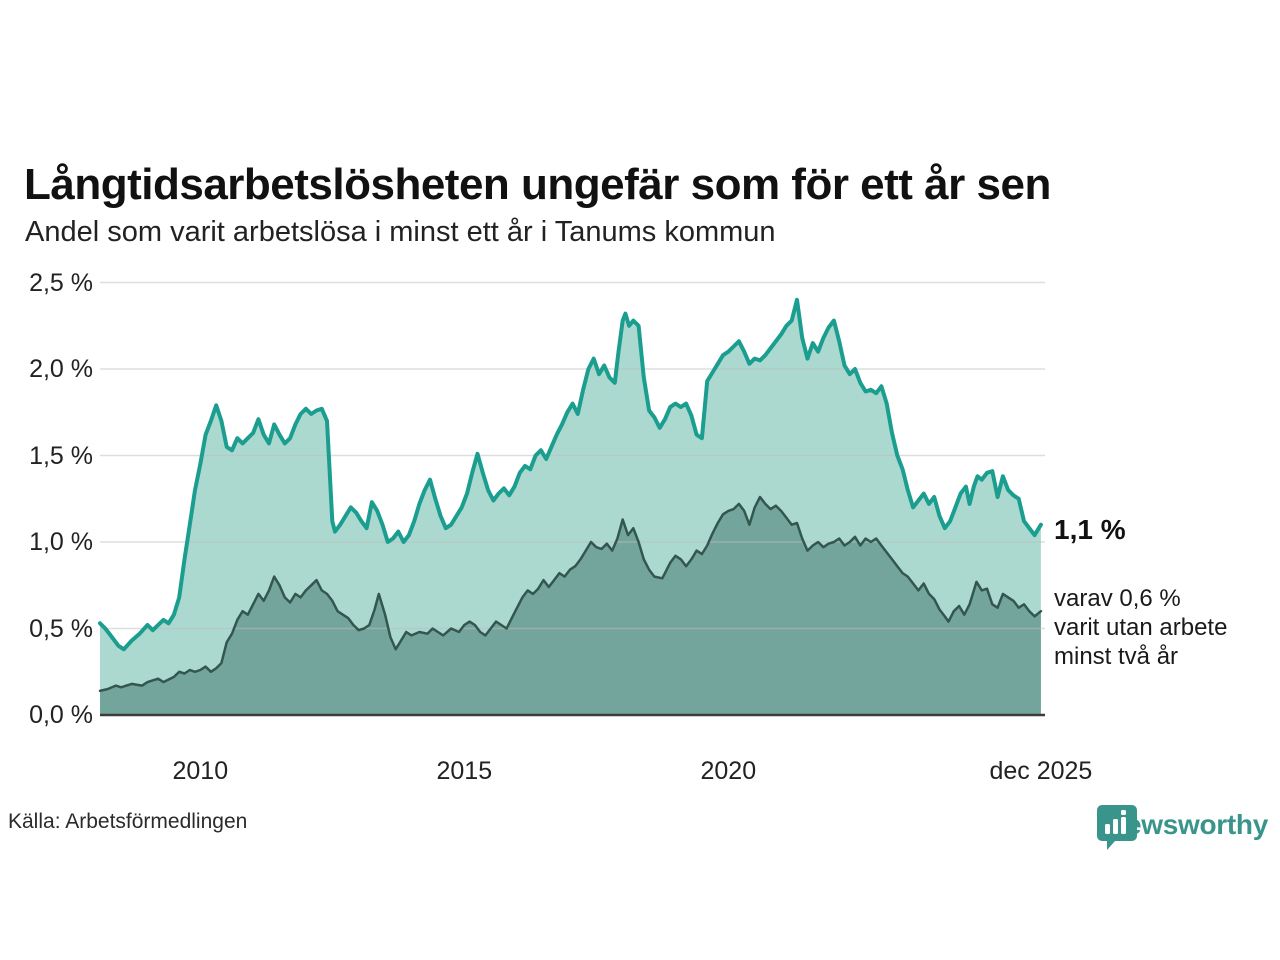  Describe the element at coordinates (1090, 529) in the screenshot. I see `latest-value-label: 1,1 %` at that location.